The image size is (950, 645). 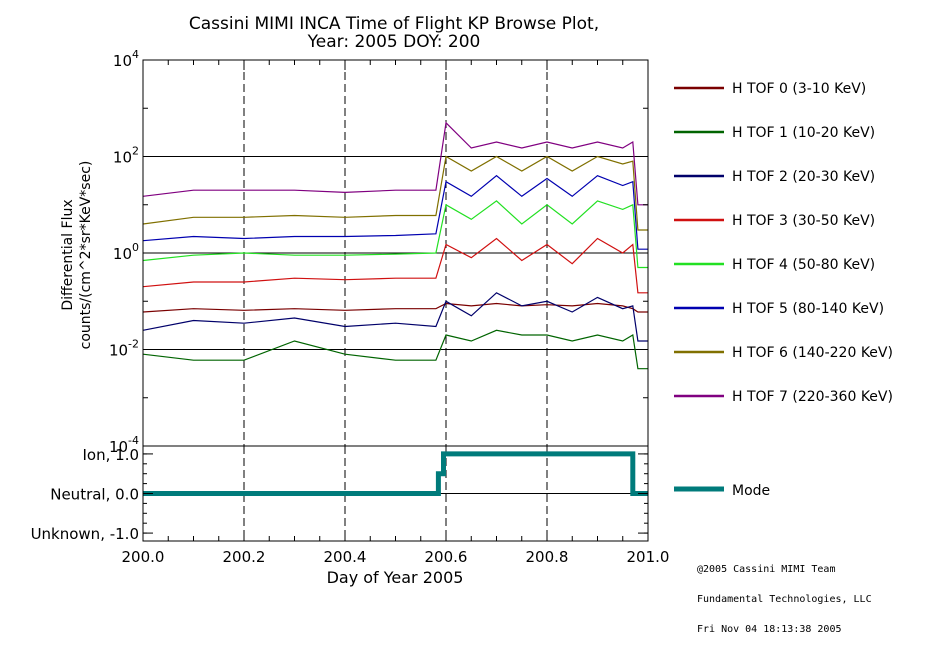 I want to click on legend-label: H TOF 7 (220-360 KeV), so click(x=812, y=397).